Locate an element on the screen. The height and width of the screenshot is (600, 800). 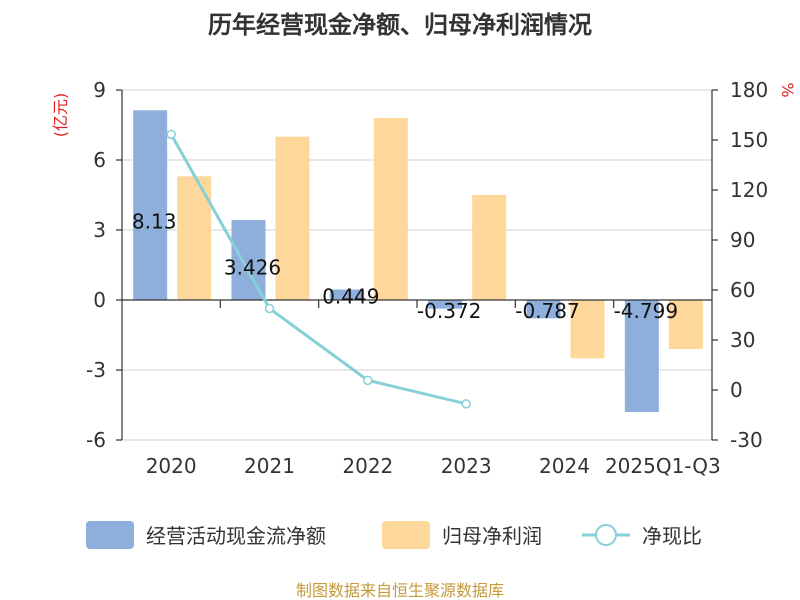
legend: 经营活动现金流净额 归母净利润 净现比 is located at coordinates (394, 535).